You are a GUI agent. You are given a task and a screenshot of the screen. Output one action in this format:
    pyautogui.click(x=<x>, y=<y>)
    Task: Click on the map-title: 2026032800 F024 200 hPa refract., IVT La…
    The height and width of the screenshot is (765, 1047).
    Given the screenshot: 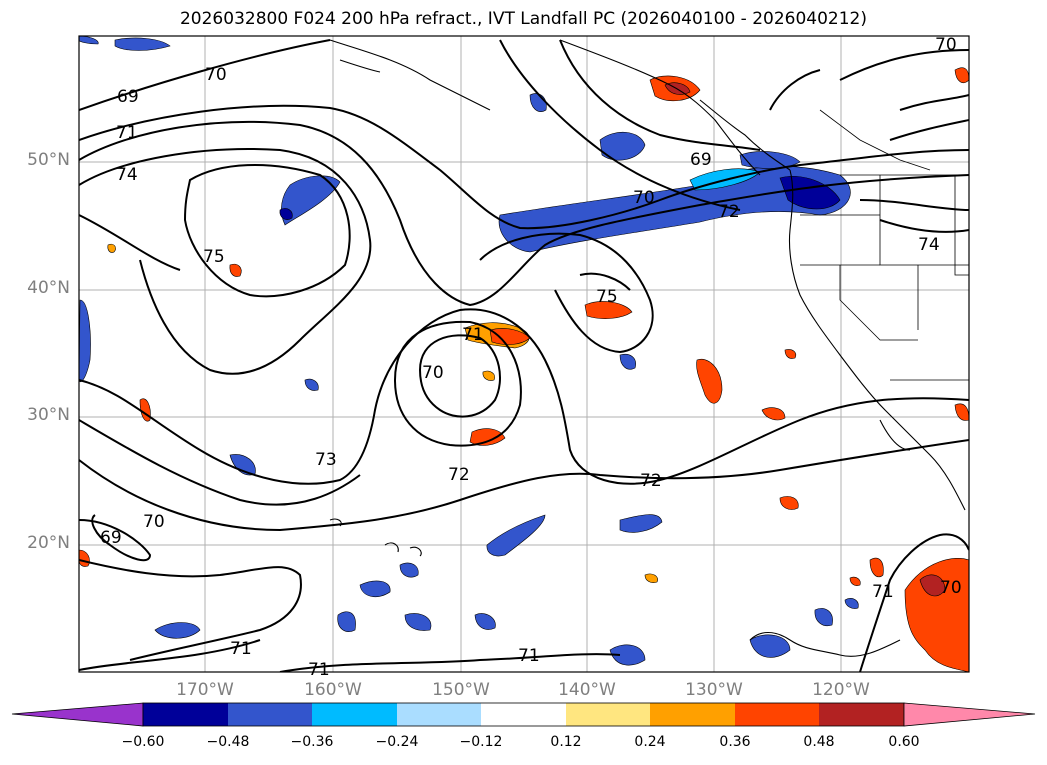 What is the action you would take?
    pyautogui.click(x=523, y=19)
    